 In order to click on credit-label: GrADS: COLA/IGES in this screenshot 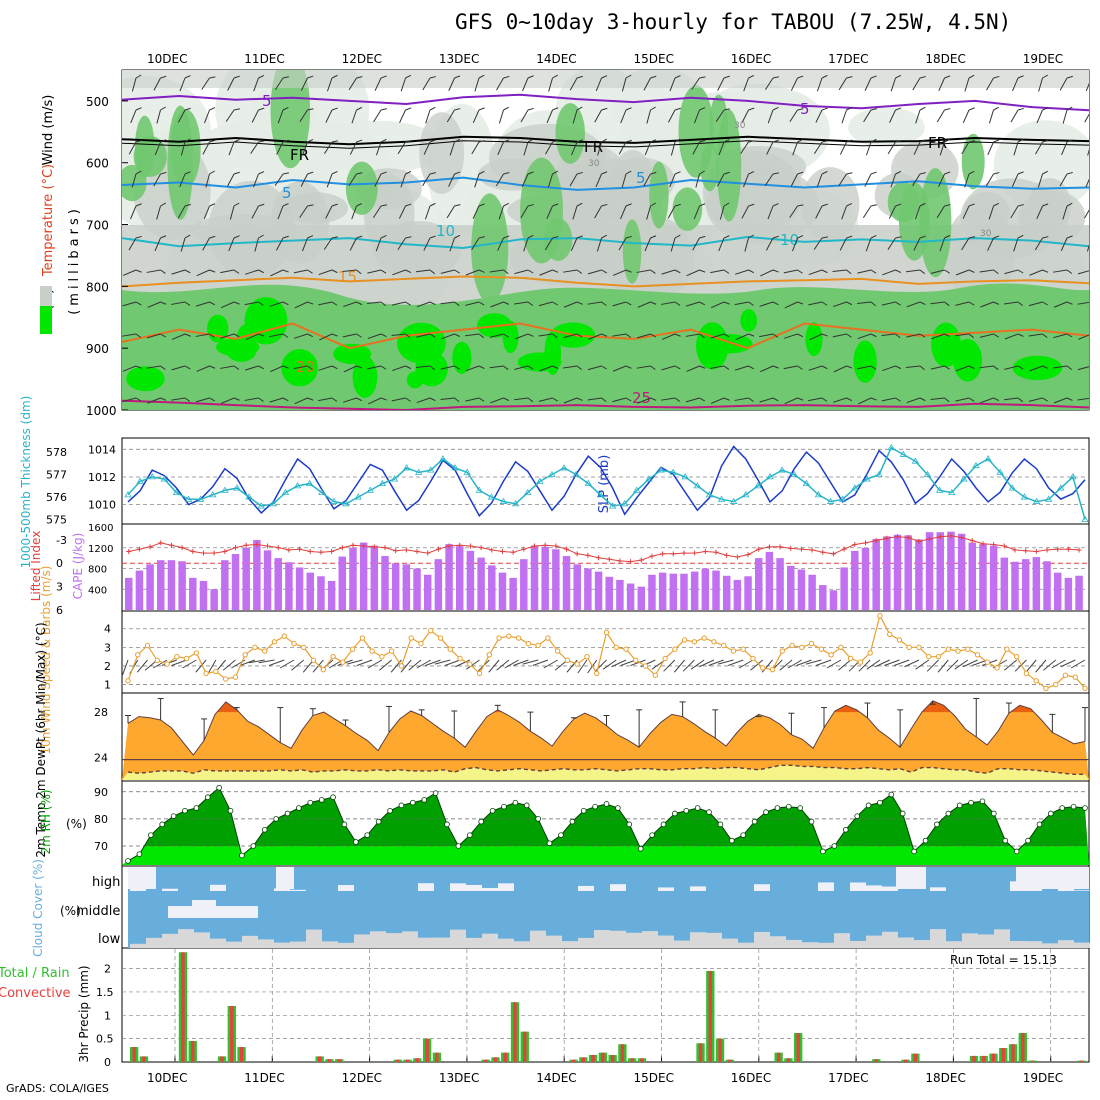, I will do `click(57, 1088)`.